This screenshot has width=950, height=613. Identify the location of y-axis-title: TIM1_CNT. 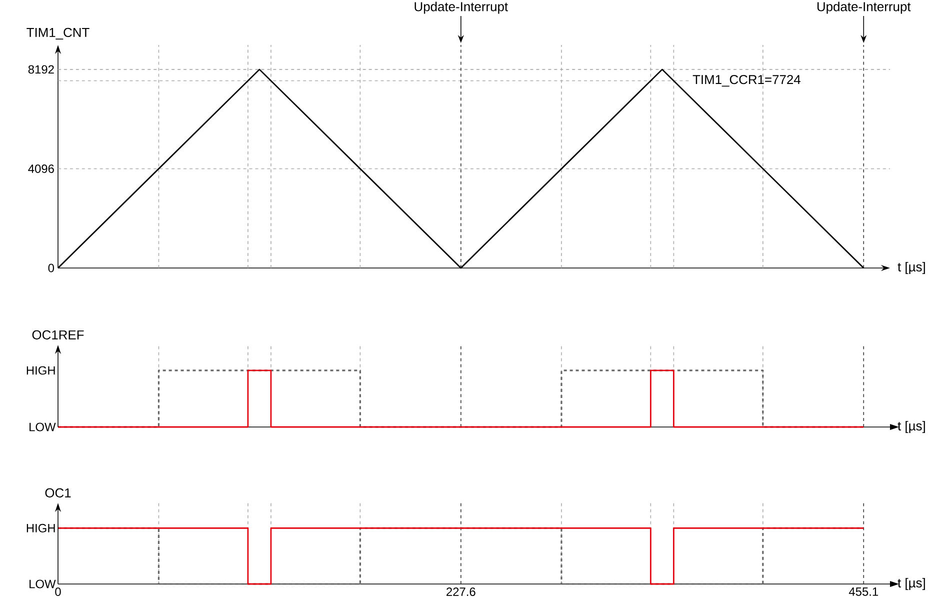
(58, 34).